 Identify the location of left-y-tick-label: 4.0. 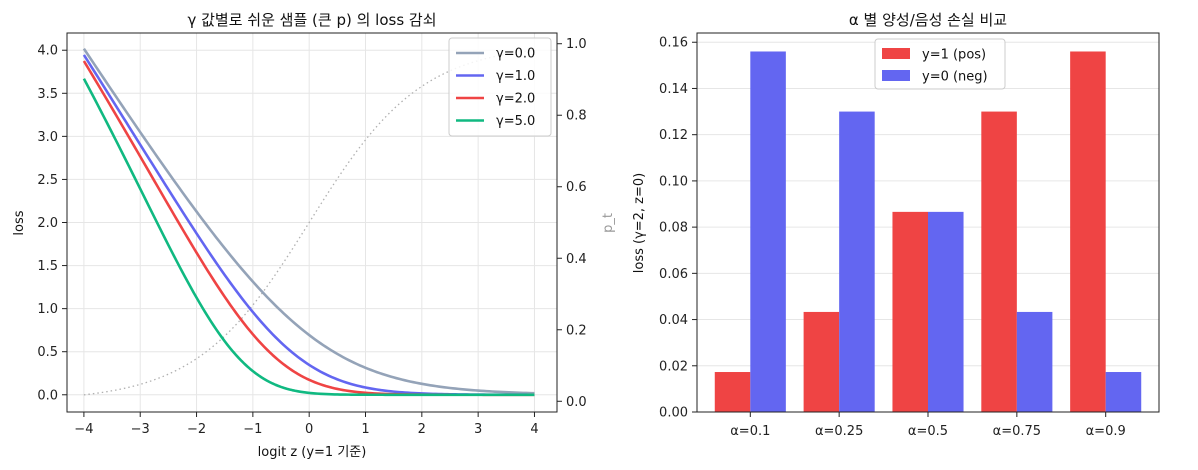
(47, 51).